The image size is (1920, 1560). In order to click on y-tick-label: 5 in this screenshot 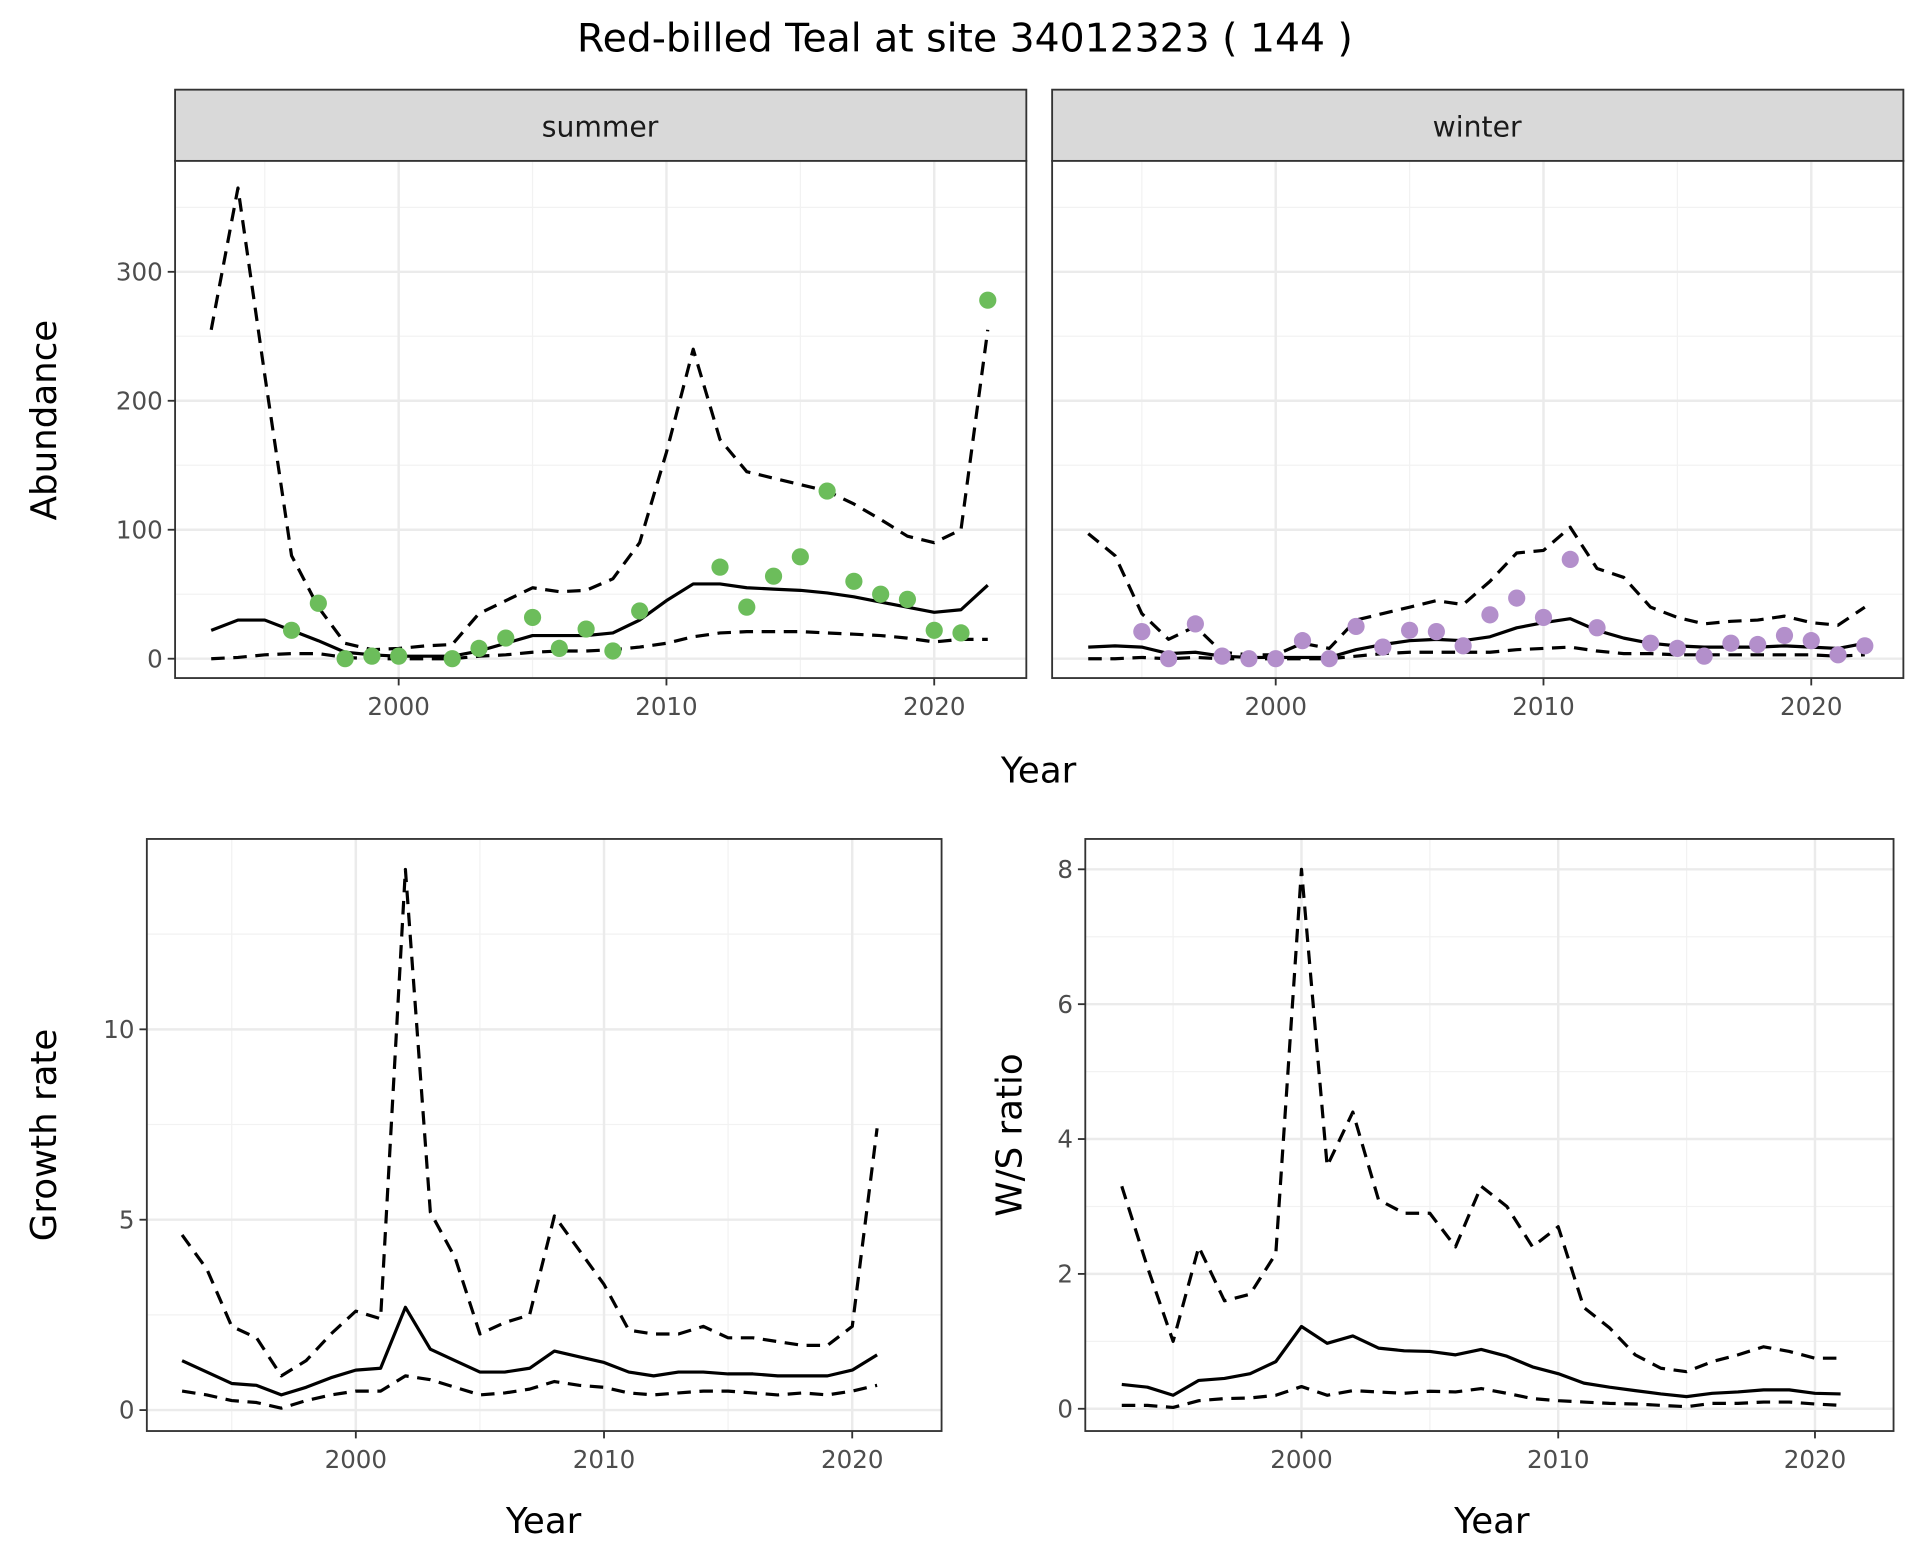, I will do `click(127, 1219)`.